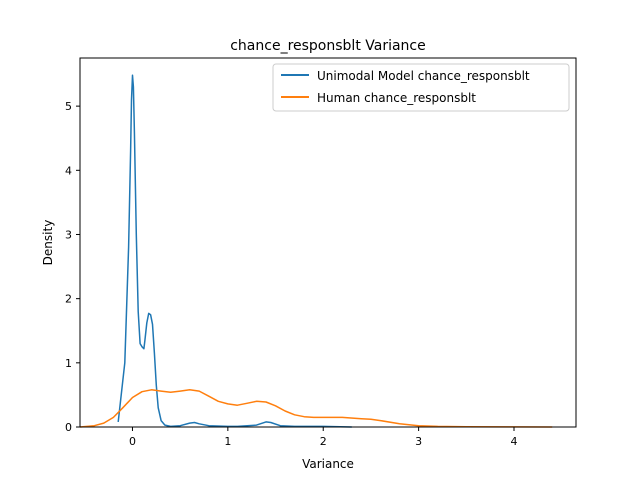 The width and height of the screenshot is (640, 480). Describe the element at coordinates (68, 234) in the screenshot. I see `y-tick-label: 3` at that location.